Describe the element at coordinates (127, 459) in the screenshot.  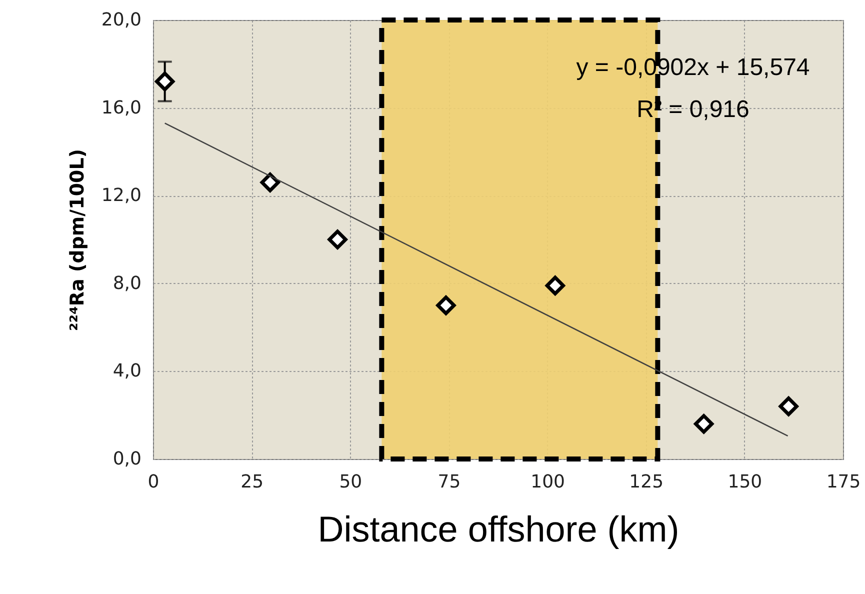
I see `y-tick-label: 0,0` at that location.